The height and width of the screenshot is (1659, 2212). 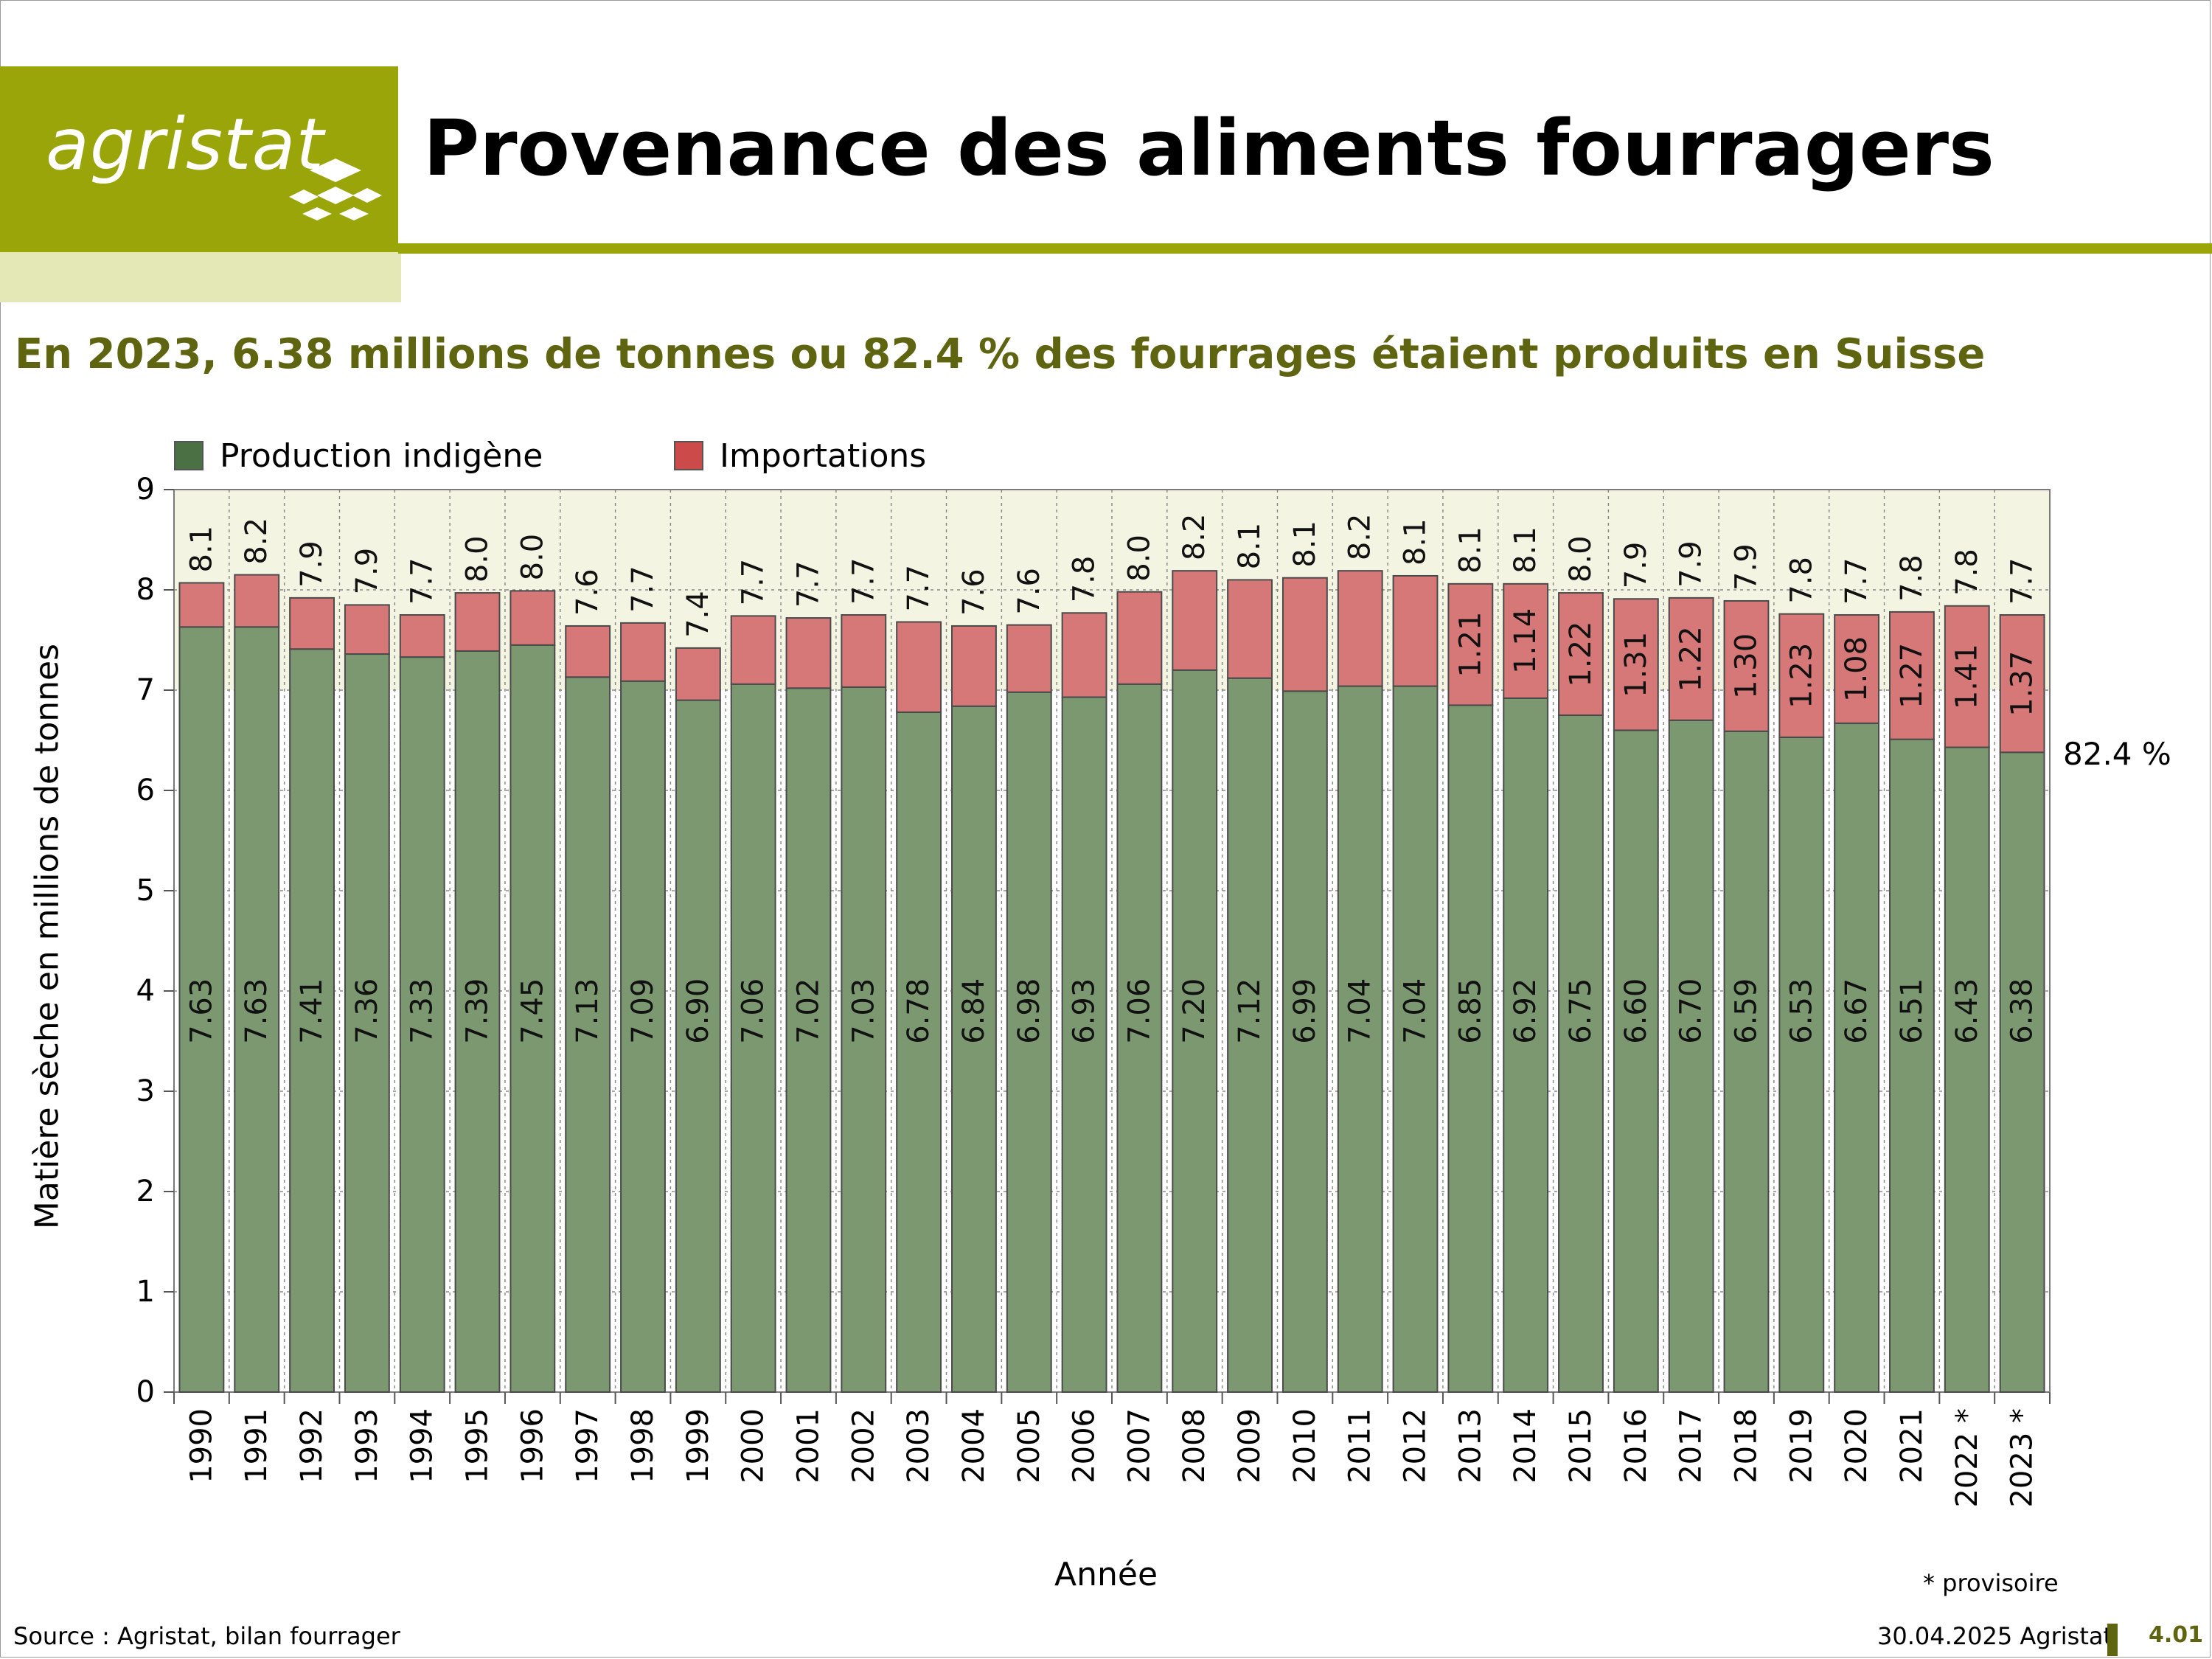 I want to click on x-tick-label: 1994, so click(x=422, y=1446).